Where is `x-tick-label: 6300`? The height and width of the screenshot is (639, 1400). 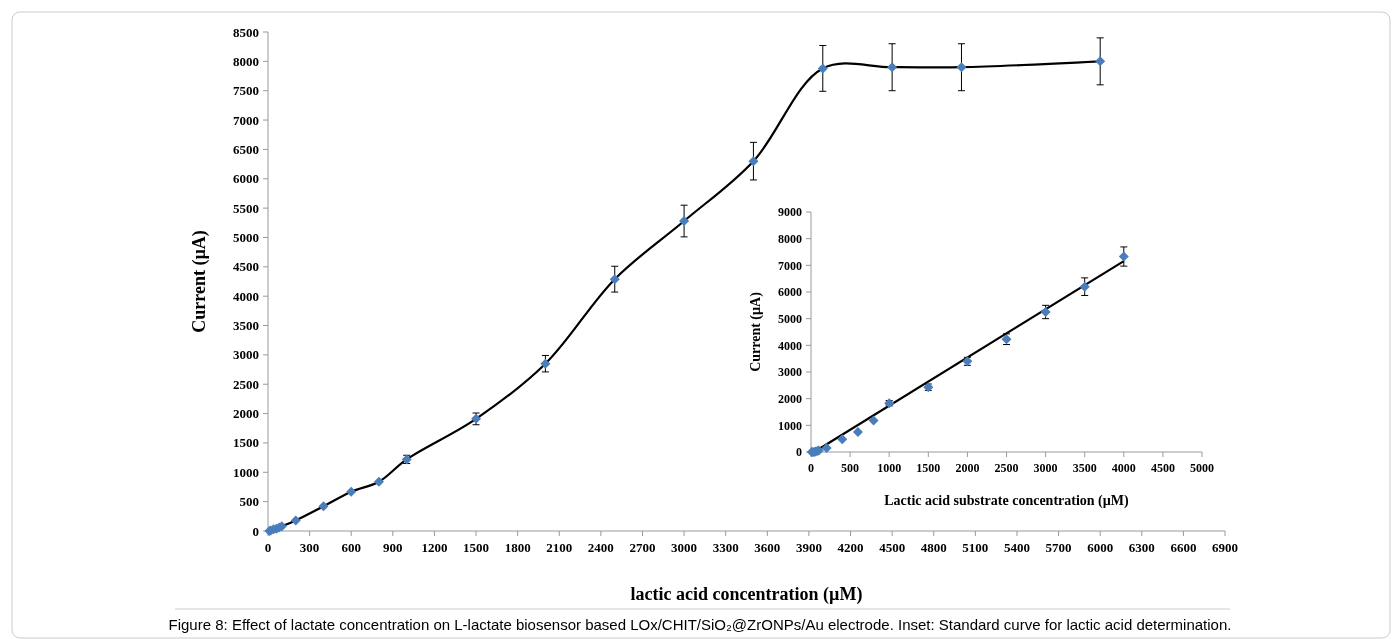 x-tick-label: 6300 is located at coordinates (1141, 547).